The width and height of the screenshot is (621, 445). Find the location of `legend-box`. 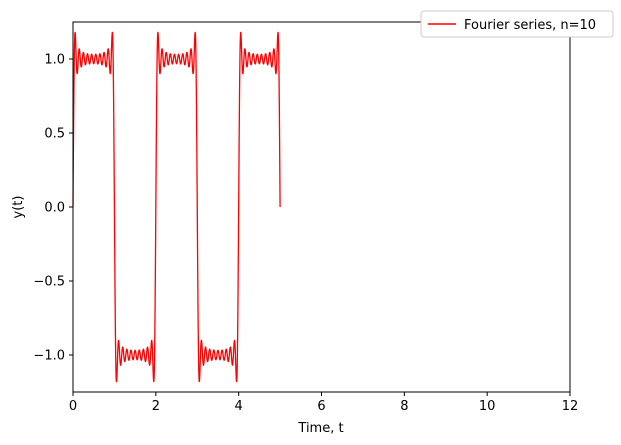

legend-box is located at coordinates (517, 24).